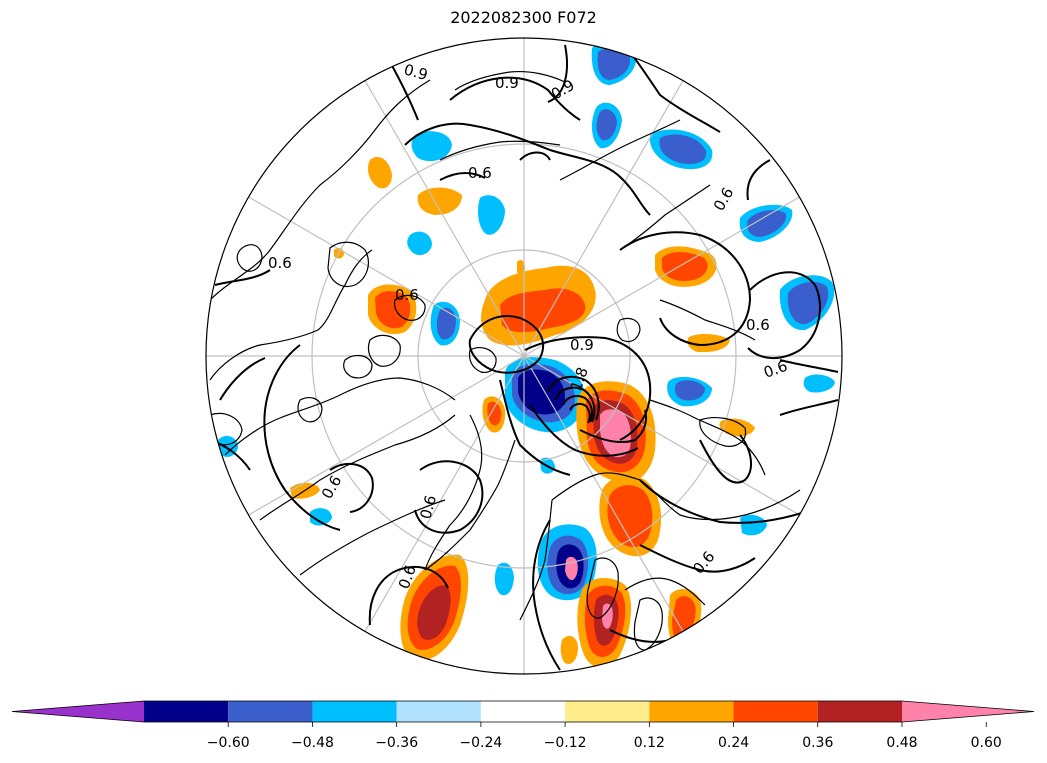 This screenshot has width=1047, height=763. I want to click on colorbar-tick-label: −0.24, so click(480, 743).